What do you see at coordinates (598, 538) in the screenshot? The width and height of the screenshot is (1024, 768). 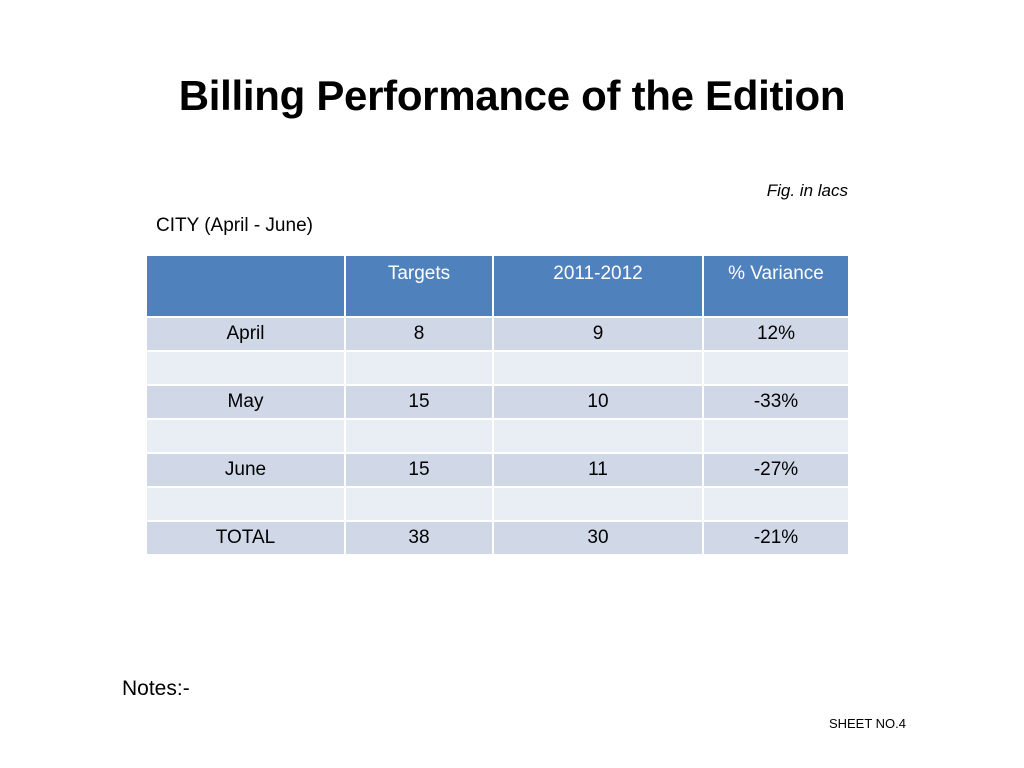 I see `actual-2011-2012-cell: 30` at bounding box center [598, 538].